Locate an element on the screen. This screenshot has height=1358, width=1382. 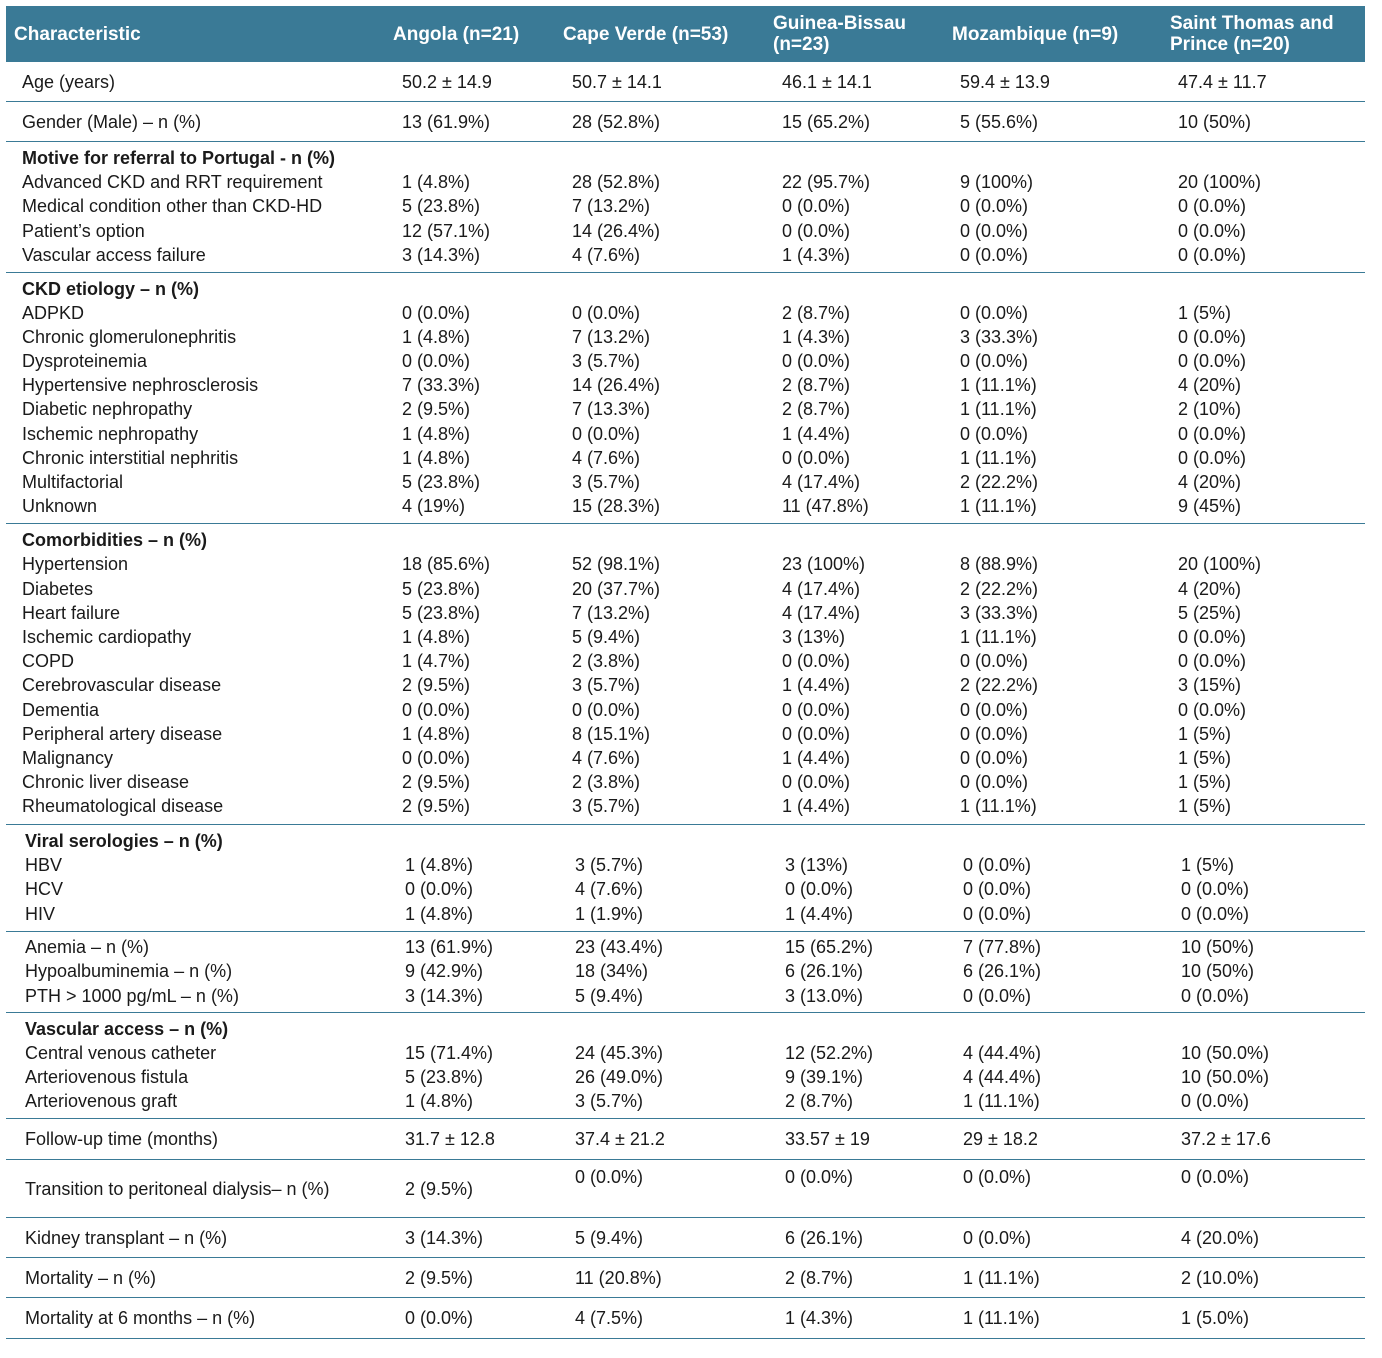
row-label: Transition to peritoneal dialysis– n (%) is located at coordinates (177, 1188).